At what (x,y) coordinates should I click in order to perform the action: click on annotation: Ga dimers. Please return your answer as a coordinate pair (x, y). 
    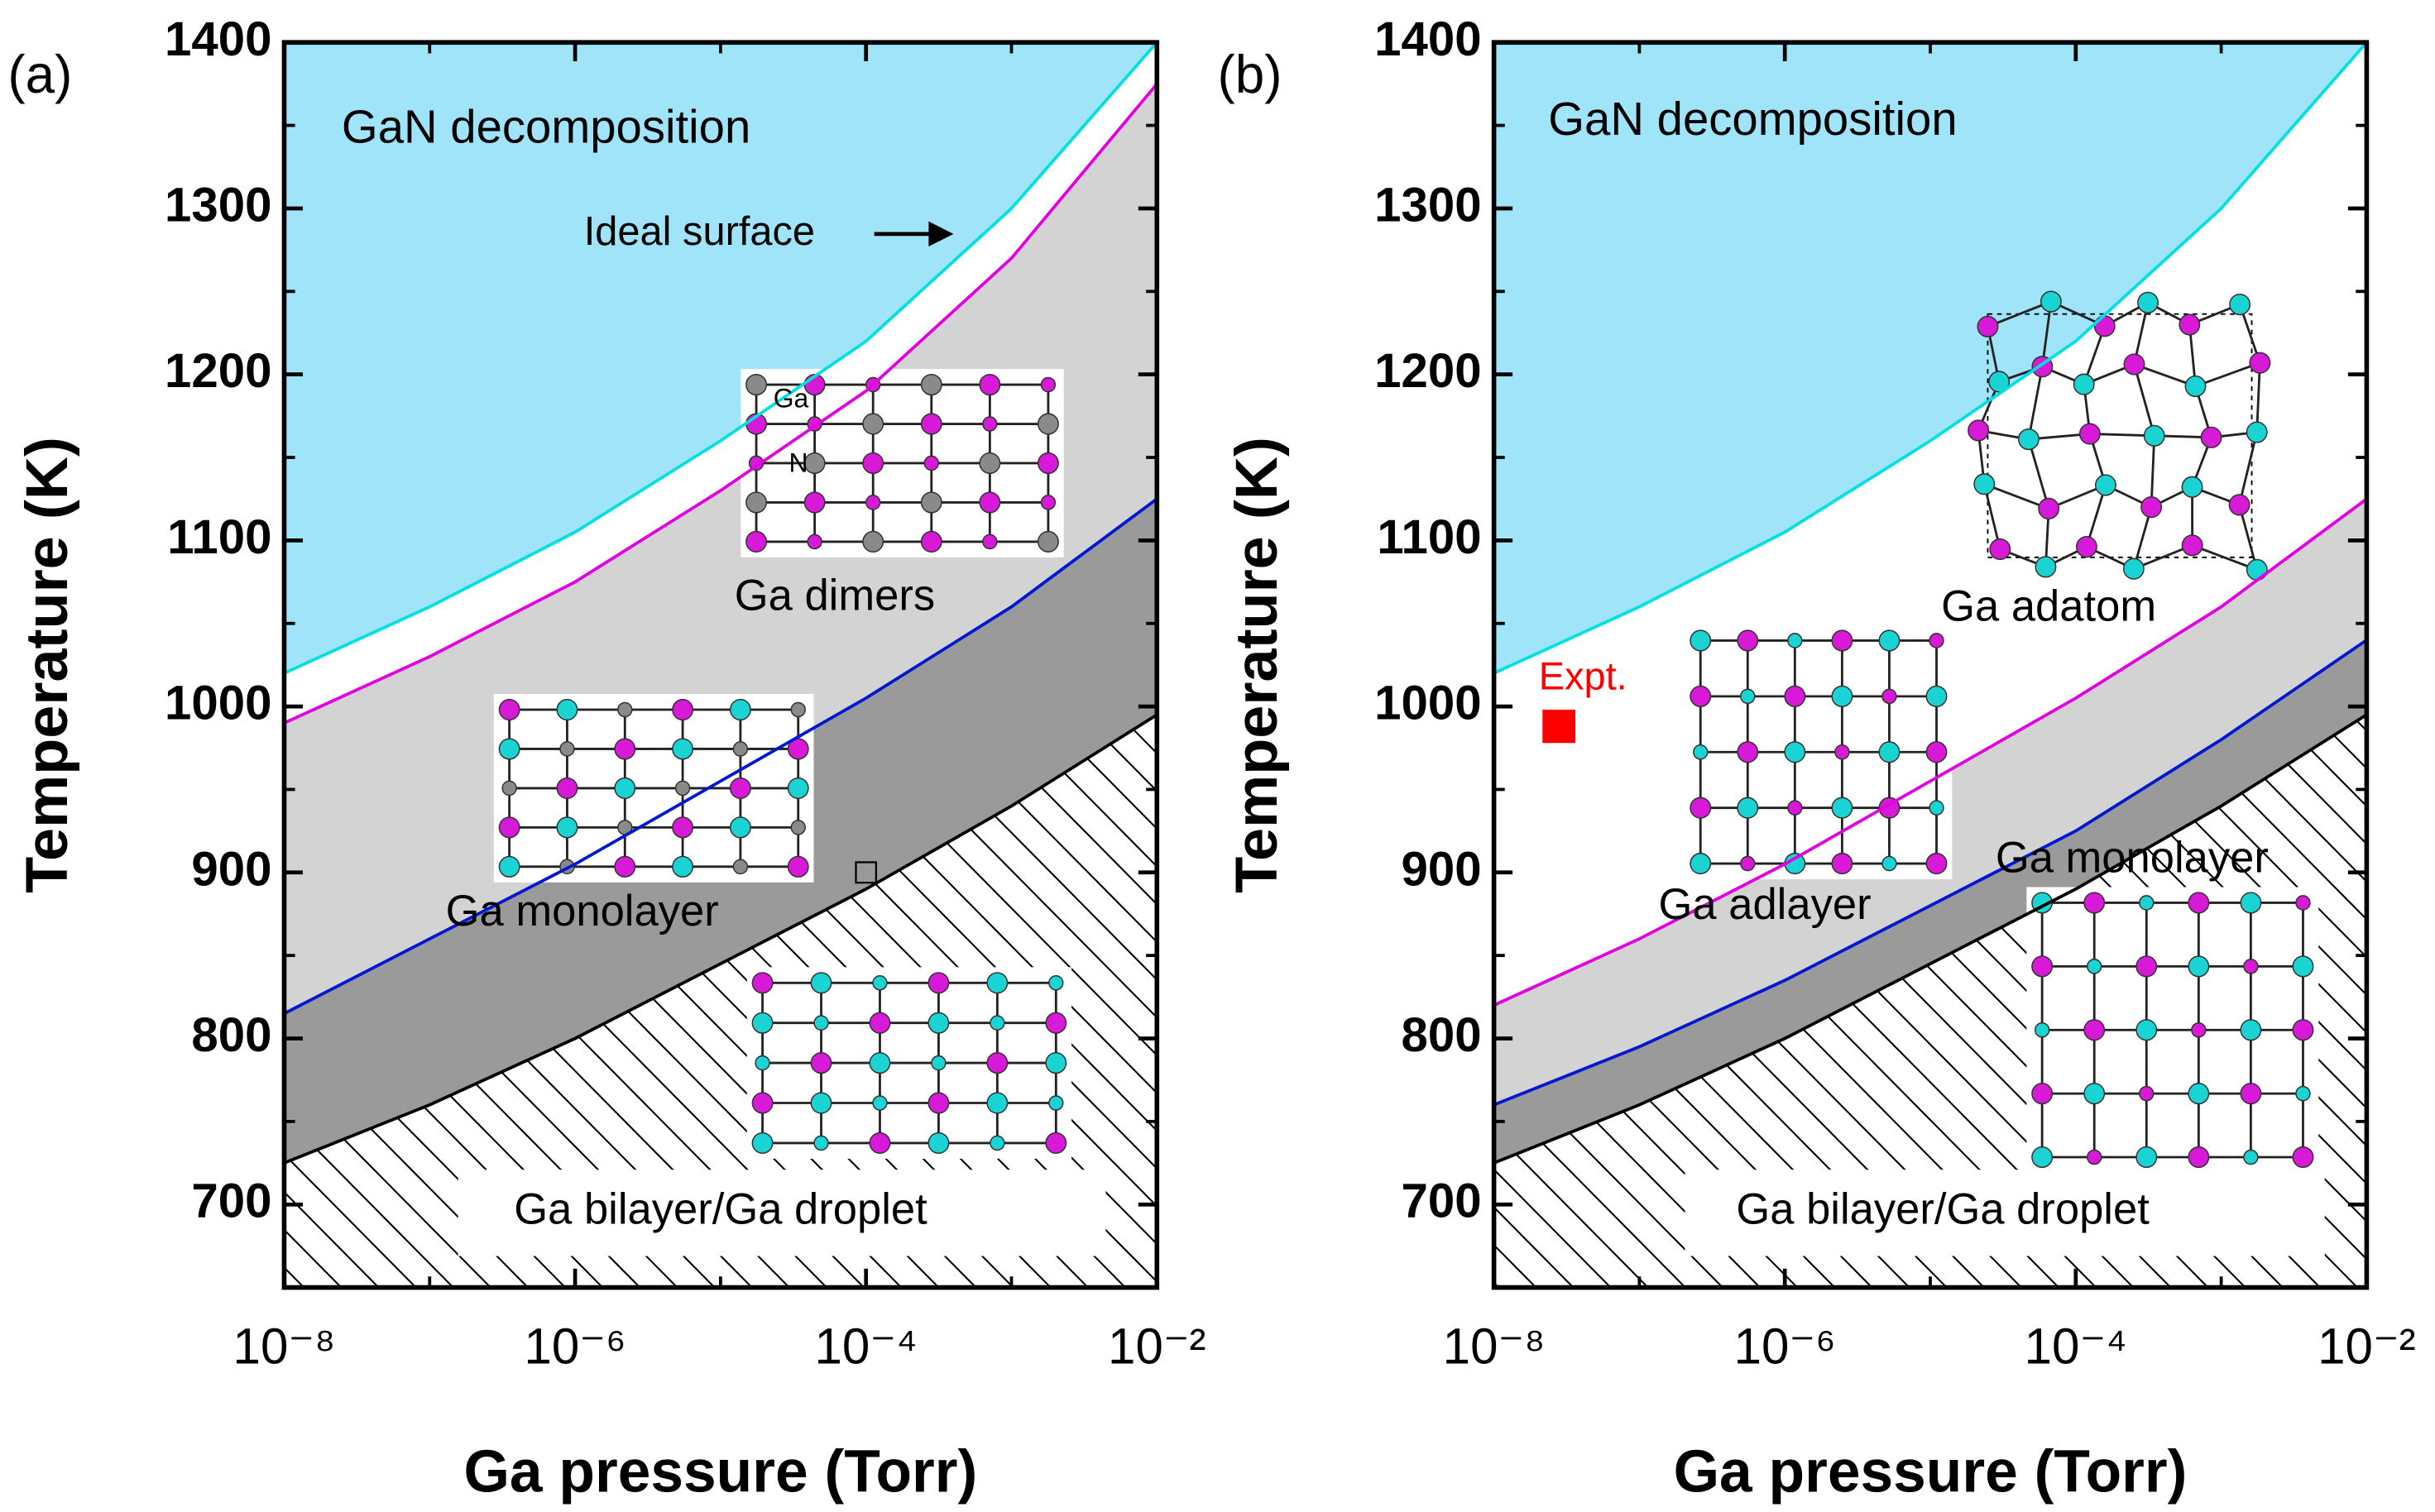
    Looking at the image, I should click on (835, 595).